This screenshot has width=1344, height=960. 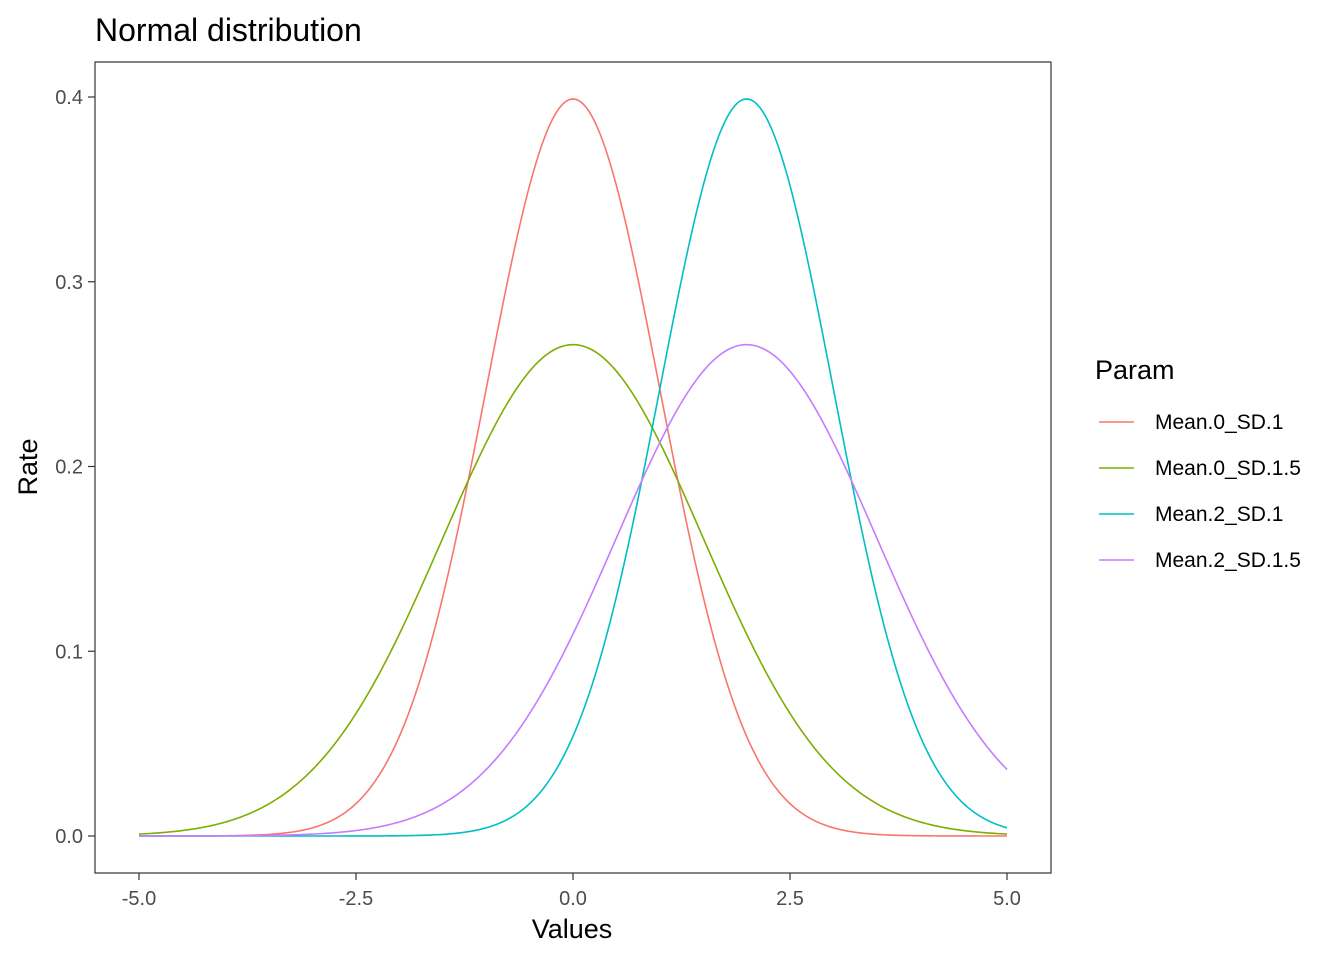 What do you see at coordinates (69, 98) in the screenshot?
I see `y-tick-label: 0.4` at bounding box center [69, 98].